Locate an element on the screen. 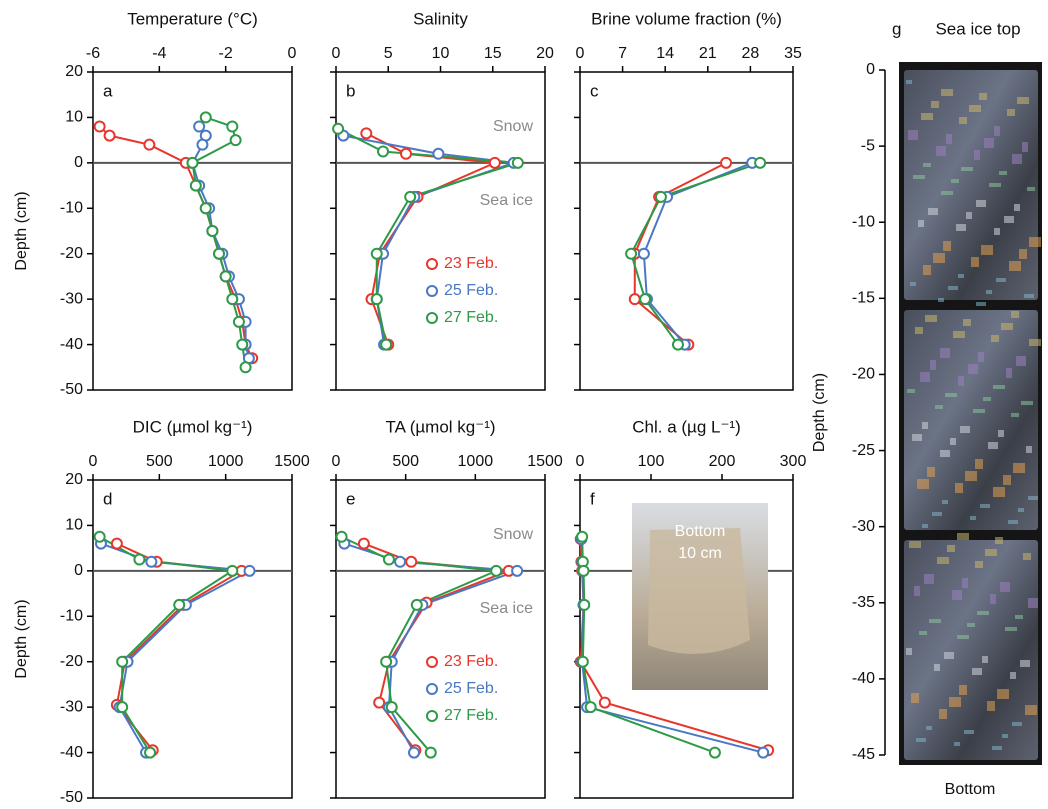  panel-title: TA (µmol kg⁻¹) is located at coordinates (440, 426).